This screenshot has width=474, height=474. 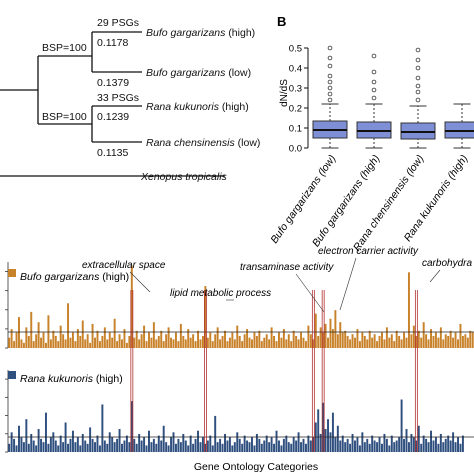 I want to click on y-tick-label: 0.5, so click(x=295, y=49).